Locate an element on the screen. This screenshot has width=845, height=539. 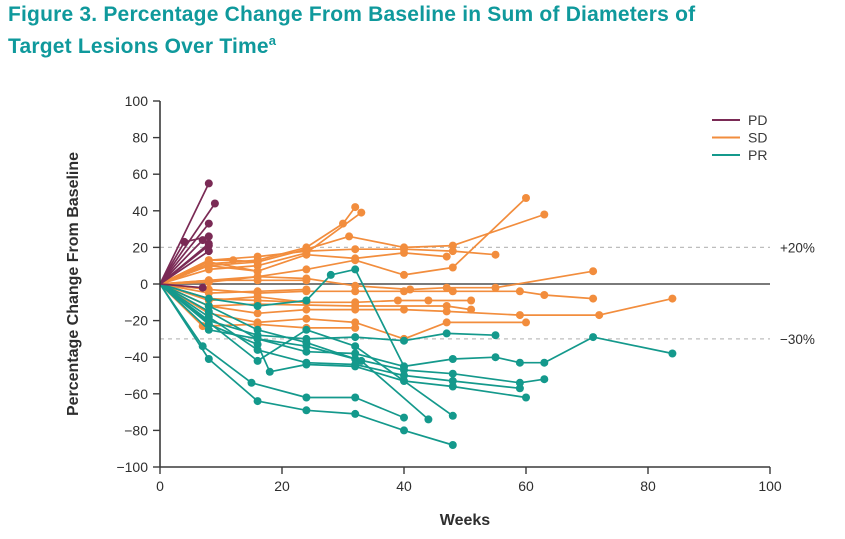
y-tick-label: 80 is located at coordinates (140, 138).